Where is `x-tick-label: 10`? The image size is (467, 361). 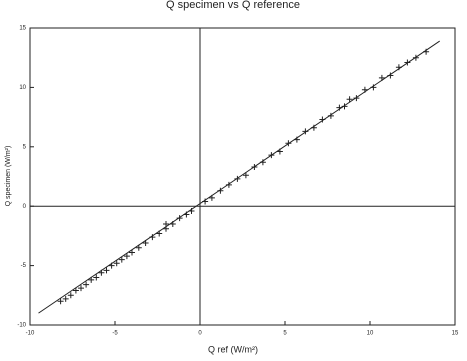 x-tick-label: 10 is located at coordinates (370, 334).